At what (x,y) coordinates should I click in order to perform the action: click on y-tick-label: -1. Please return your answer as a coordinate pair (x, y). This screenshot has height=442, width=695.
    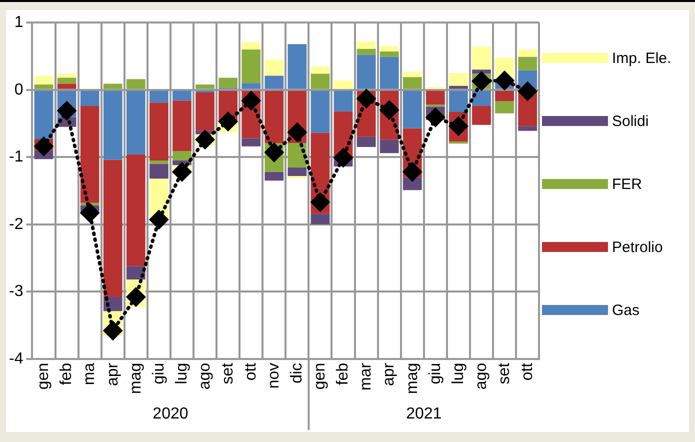
    Looking at the image, I should click on (16, 157).